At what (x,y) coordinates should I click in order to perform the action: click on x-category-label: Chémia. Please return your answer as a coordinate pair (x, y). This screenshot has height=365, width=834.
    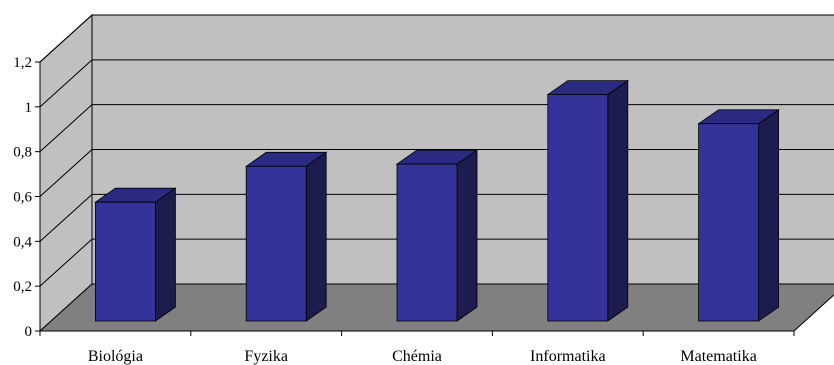
    Looking at the image, I should click on (417, 356).